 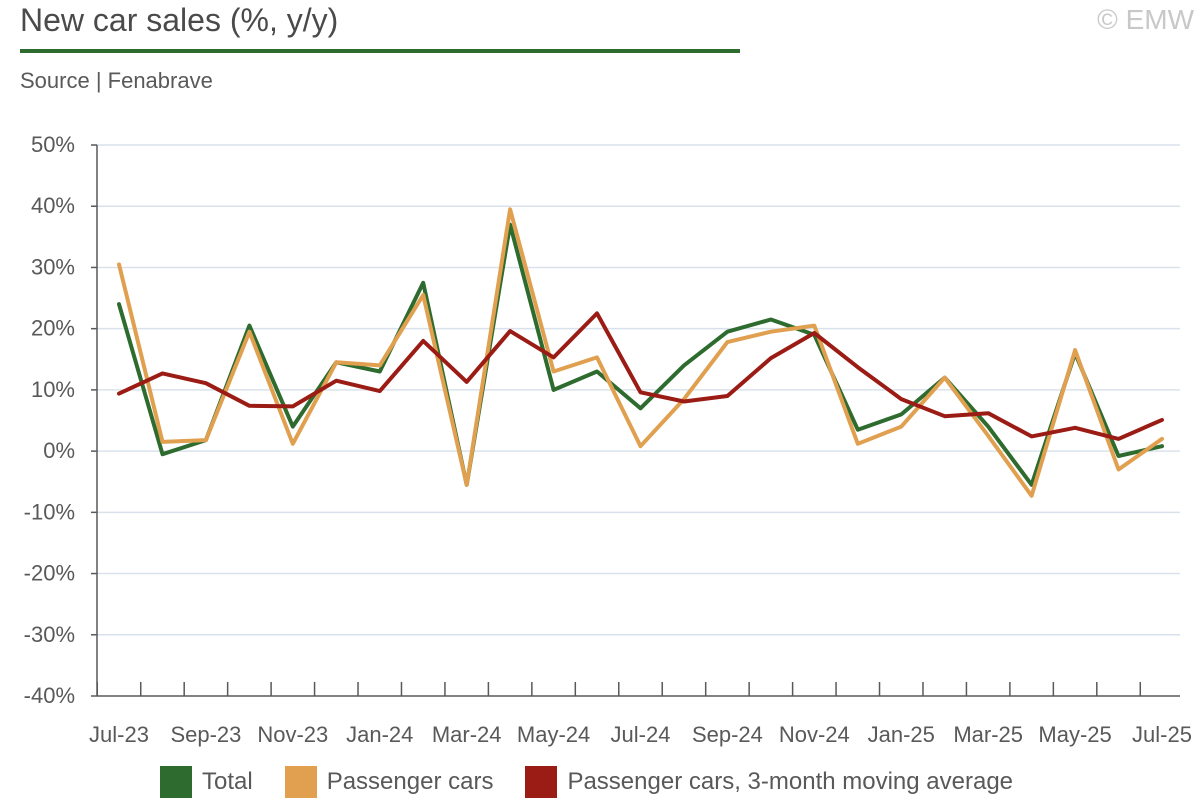 What do you see at coordinates (116, 80) in the screenshot?
I see `source-text: Source | Fenabrave` at bounding box center [116, 80].